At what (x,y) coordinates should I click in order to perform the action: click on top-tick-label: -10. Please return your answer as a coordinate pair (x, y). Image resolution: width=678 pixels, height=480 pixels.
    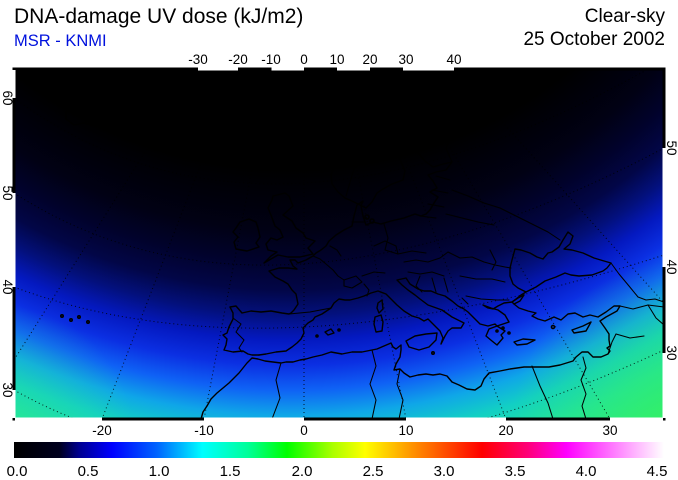
    Looking at the image, I should click on (271, 59).